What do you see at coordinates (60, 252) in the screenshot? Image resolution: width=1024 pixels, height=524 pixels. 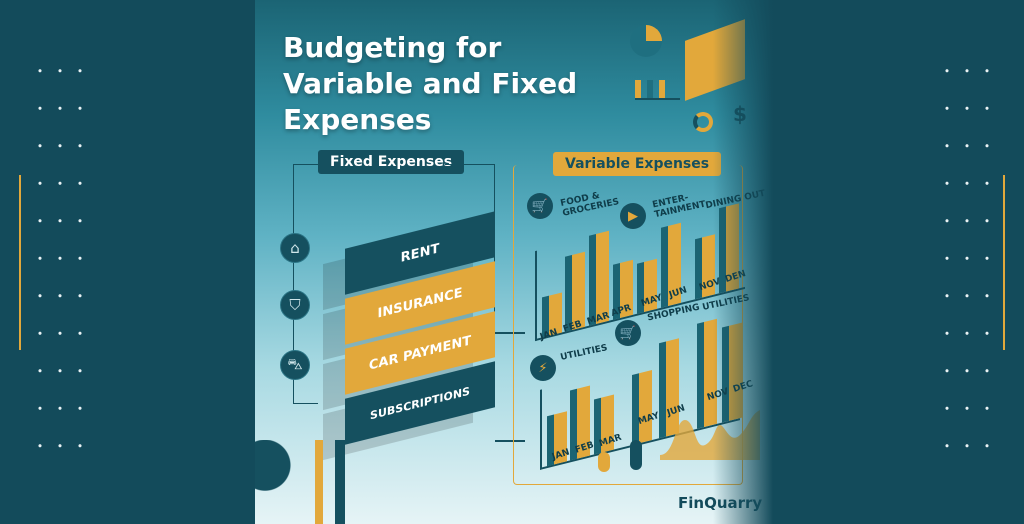 I see `dot-grid-left` at bounding box center [60, 252].